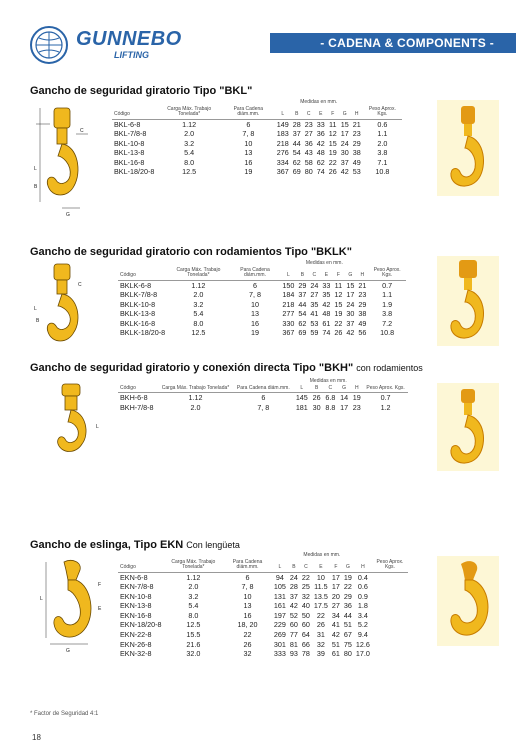 This screenshot has width=516, height=754. What do you see at coordinates (382, 124) in the screenshot?
I see `table-cell: 0.6` at bounding box center [382, 124].